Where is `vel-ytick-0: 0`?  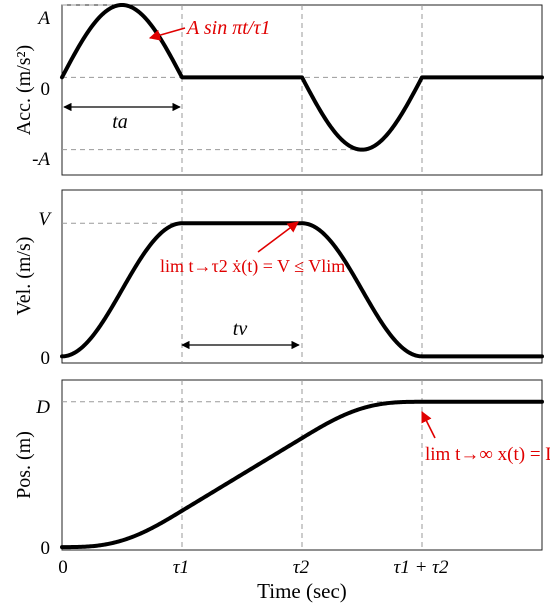
vel-ytick-0: 0 is located at coordinates (46, 358).